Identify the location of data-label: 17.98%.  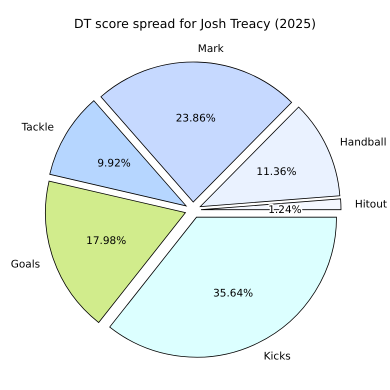
(106, 241).